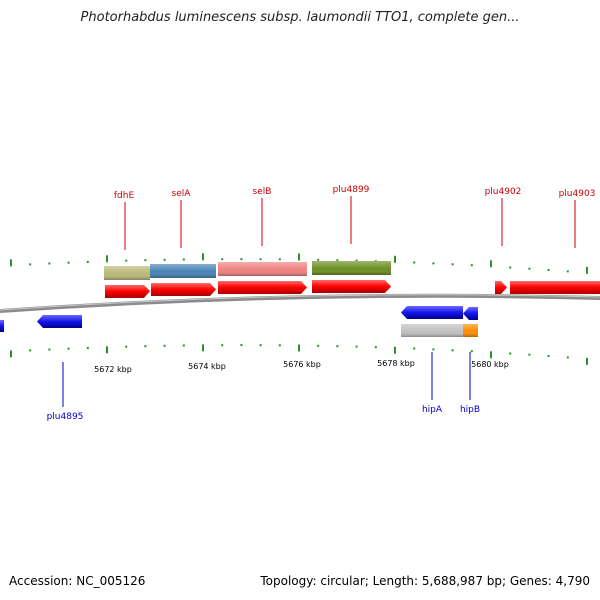 The height and width of the screenshot is (600, 600). I want to click on cds-arrow-partial-left, so click(2, 326).